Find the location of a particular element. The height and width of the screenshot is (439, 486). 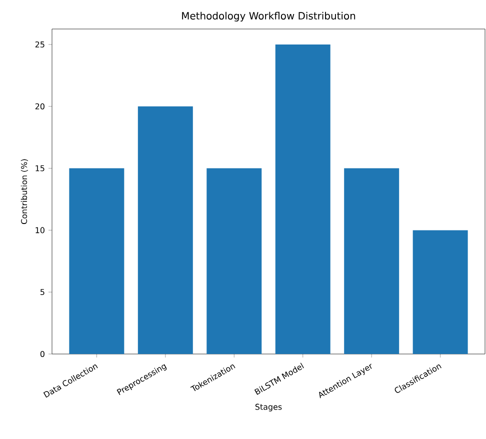

chart-title: Methodology Workflow Distribution is located at coordinates (269, 17).